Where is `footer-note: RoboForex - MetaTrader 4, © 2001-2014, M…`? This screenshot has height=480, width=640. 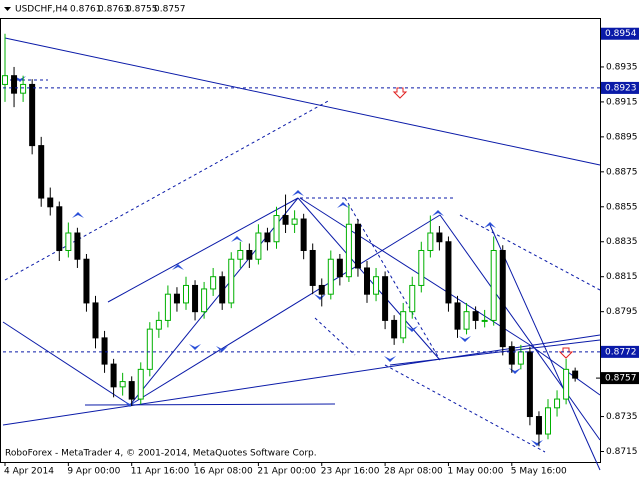 footer-note: RoboForex - MetaTrader 4, © 2001-2014, M… is located at coordinates (161, 454).